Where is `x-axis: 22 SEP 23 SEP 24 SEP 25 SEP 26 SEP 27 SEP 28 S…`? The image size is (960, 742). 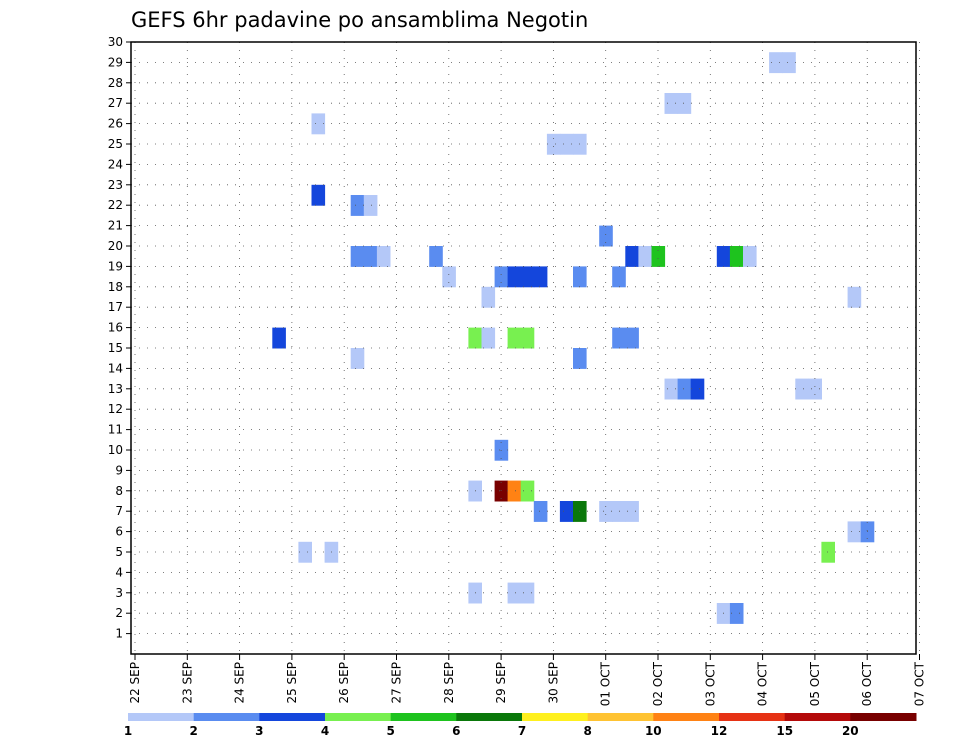
x-axis: 22 SEP 23 SEP 24 SEP 25 SEP 26 SEP 27 SEP 28 S… is located at coordinates (527, 680).